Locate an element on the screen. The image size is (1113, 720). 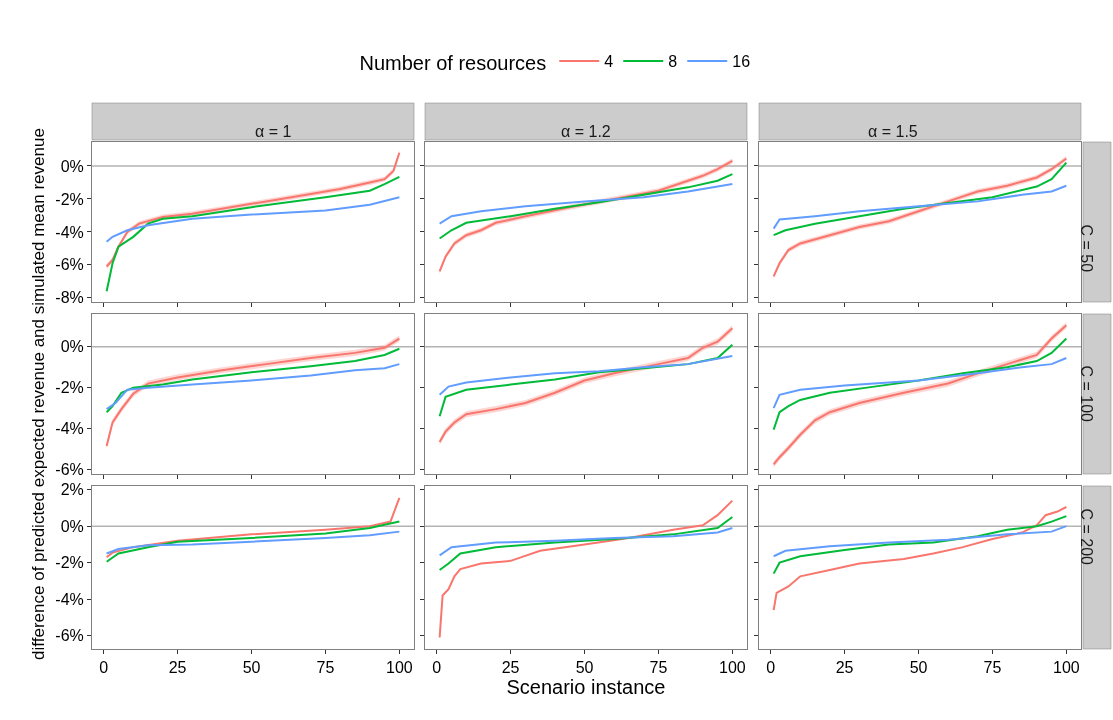
legend-label: 4 is located at coordinates (609, 62).